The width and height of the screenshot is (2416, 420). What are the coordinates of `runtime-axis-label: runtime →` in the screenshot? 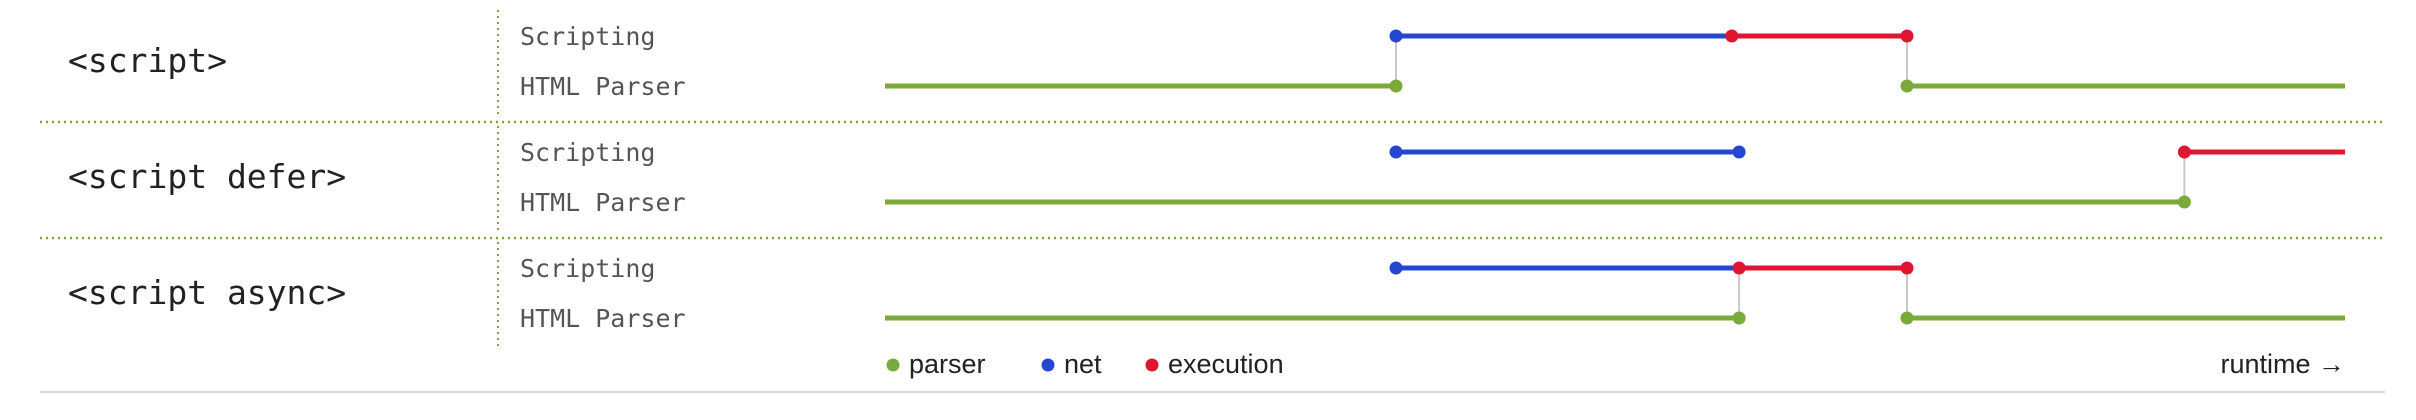 It's located at (2282, 364).